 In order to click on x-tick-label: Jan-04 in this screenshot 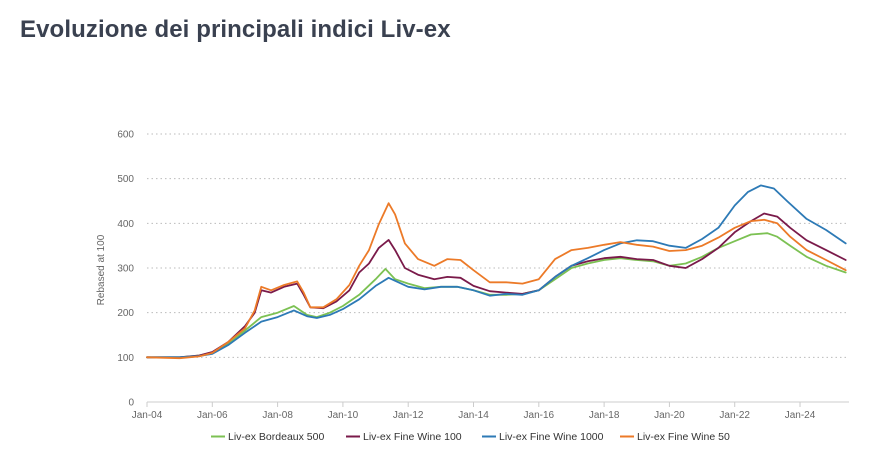, I will do `click(147, 415)`.